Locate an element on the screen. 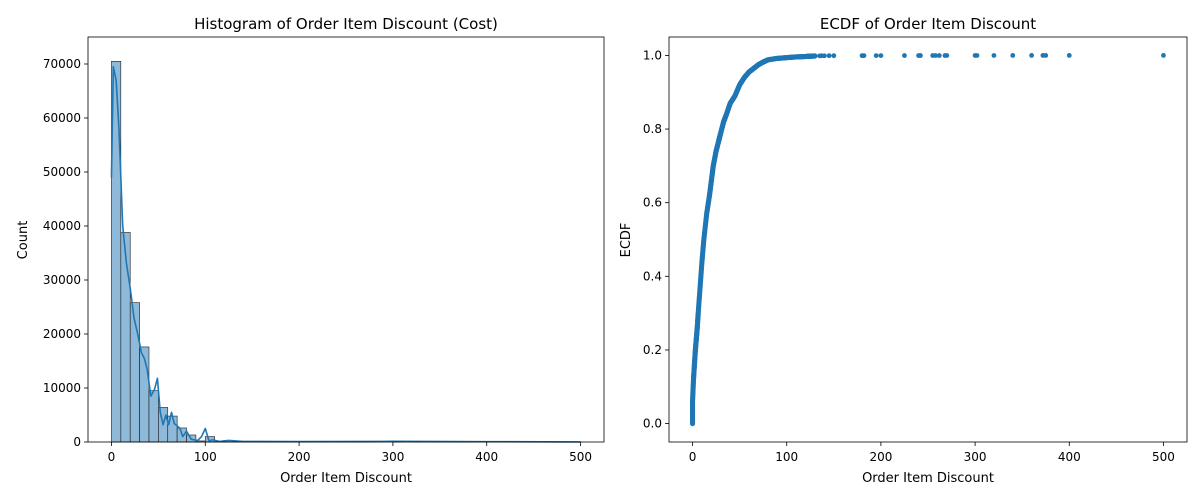 This screenshot has width=1200, height=504. histogram-y-tick-label: 40000 is located at coordinates (62, 226).